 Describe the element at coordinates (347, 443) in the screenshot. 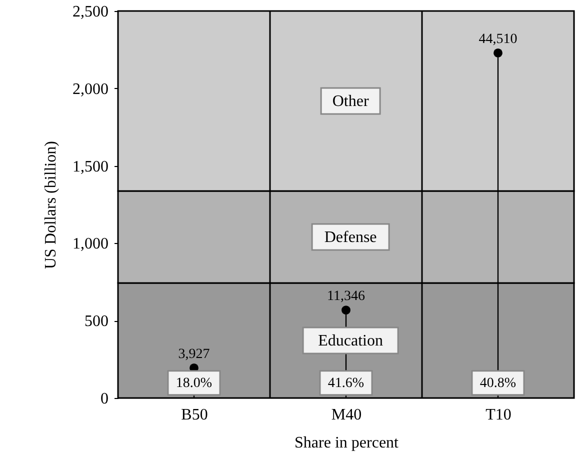

I see `x-axis-title: Share in percent` at that location.